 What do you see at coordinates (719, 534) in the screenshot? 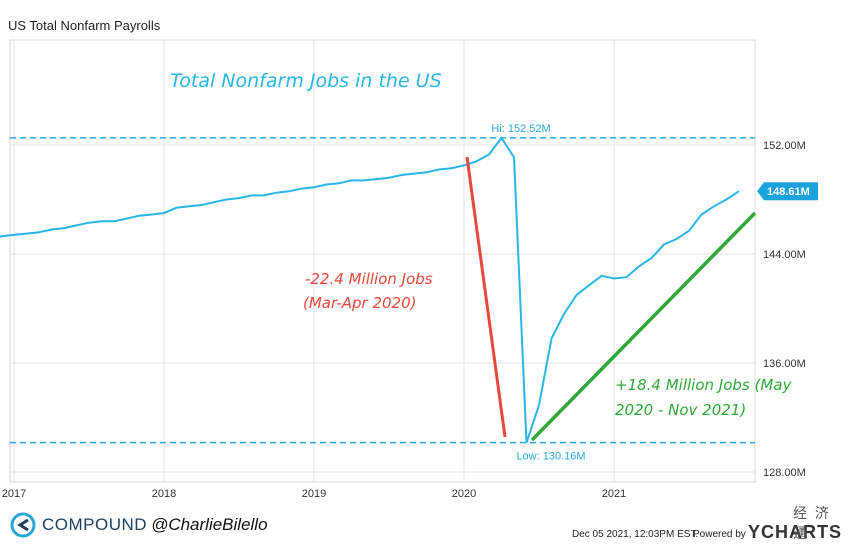
I see `powered-by-label: Powered by` at bounding box center [719, 534].